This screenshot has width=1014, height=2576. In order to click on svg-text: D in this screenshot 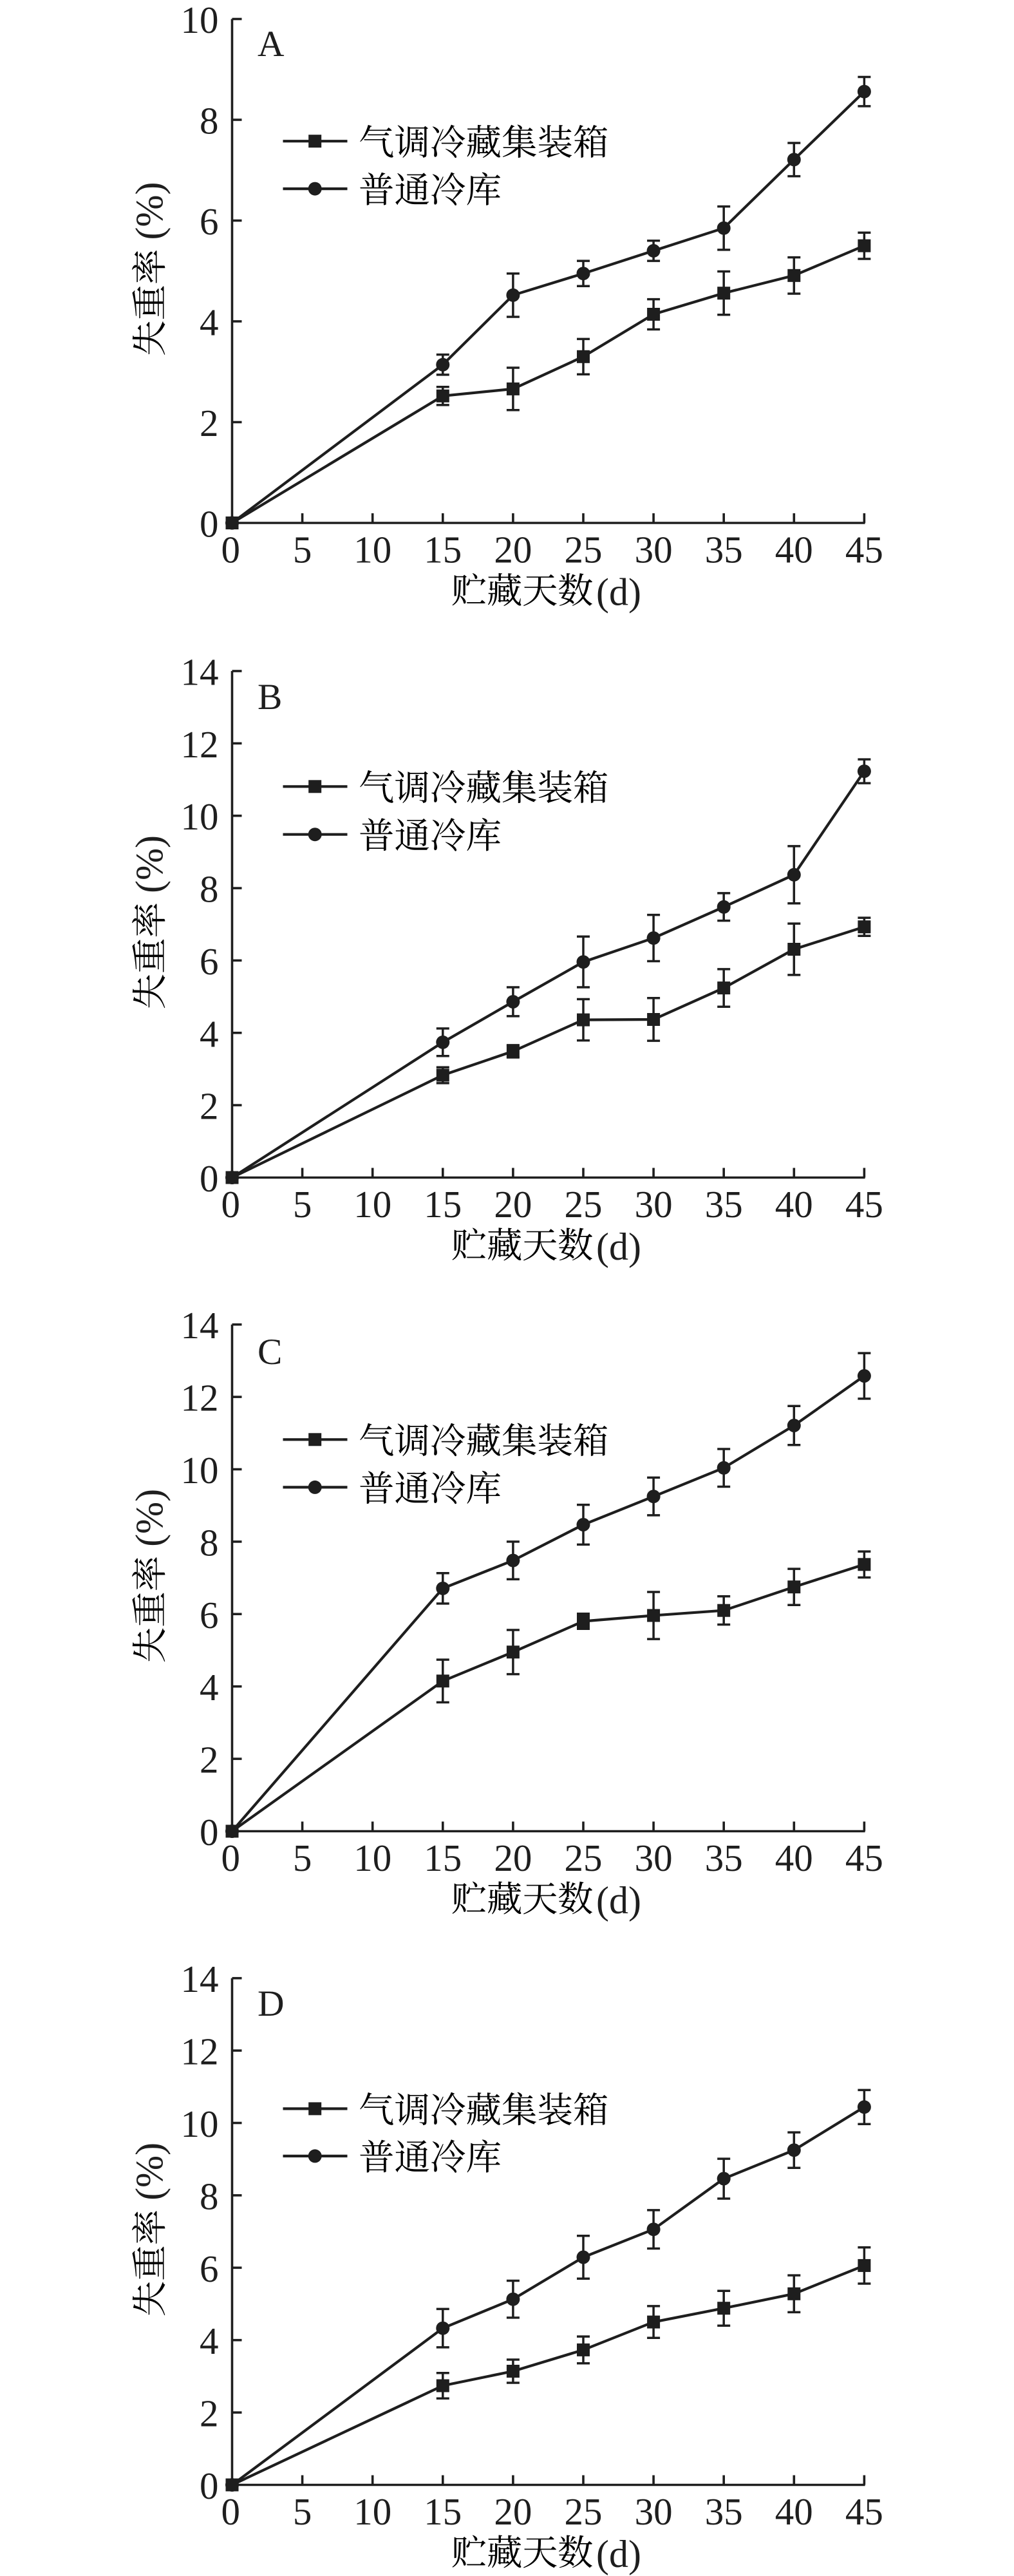, I will do `click(271, 2004)`.